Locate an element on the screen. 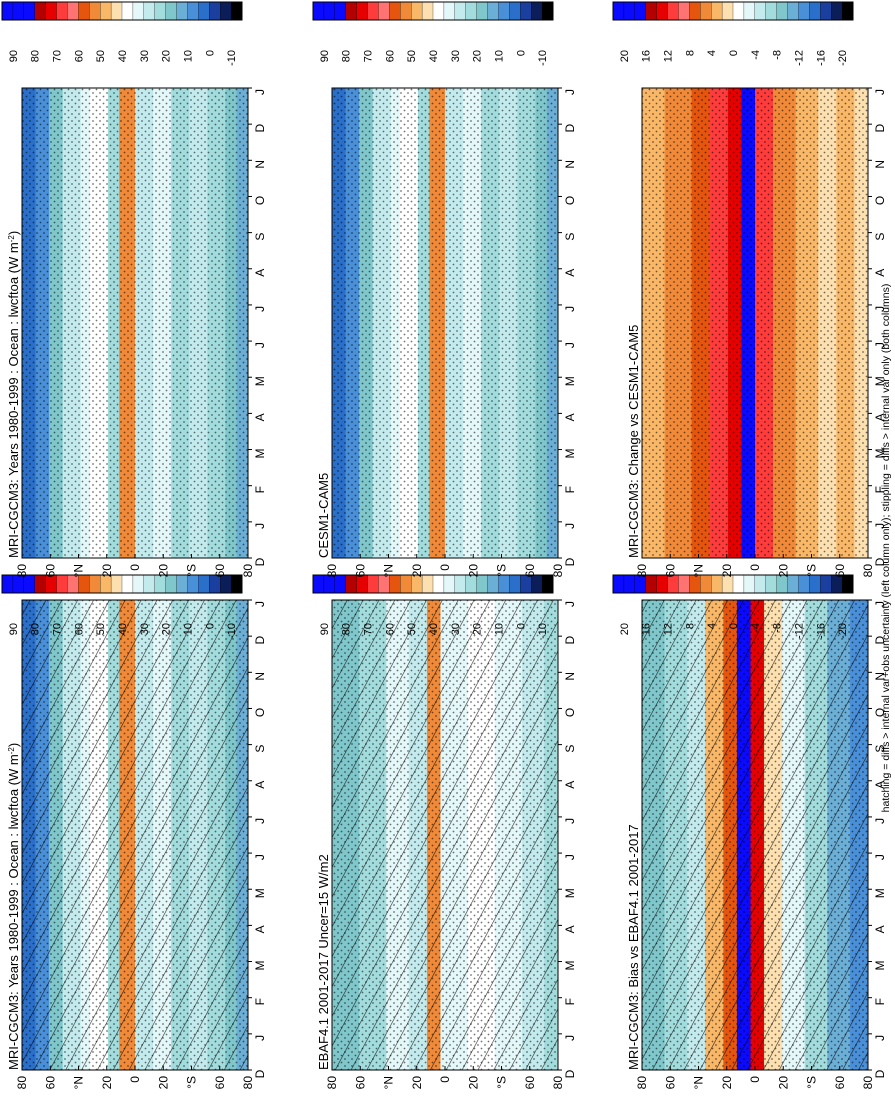 The width and height of the screenshot is (895, 1100). colorbar-label: 30 is located at coordinates (456, 56).